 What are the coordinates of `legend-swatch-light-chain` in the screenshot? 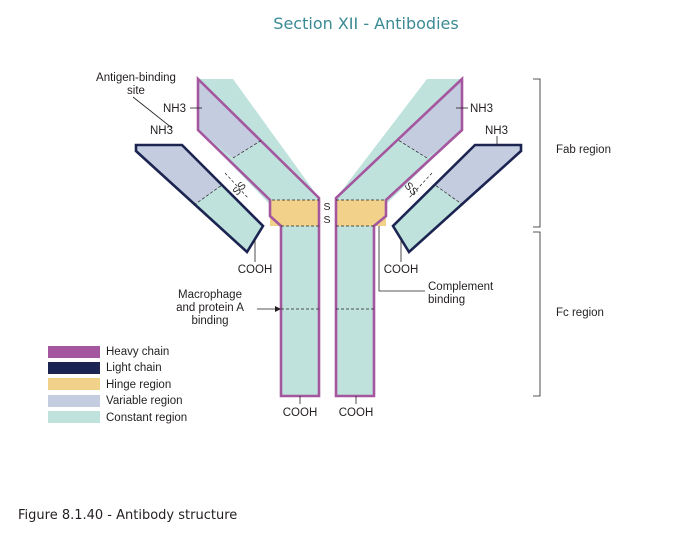 It's located at (74, 368).